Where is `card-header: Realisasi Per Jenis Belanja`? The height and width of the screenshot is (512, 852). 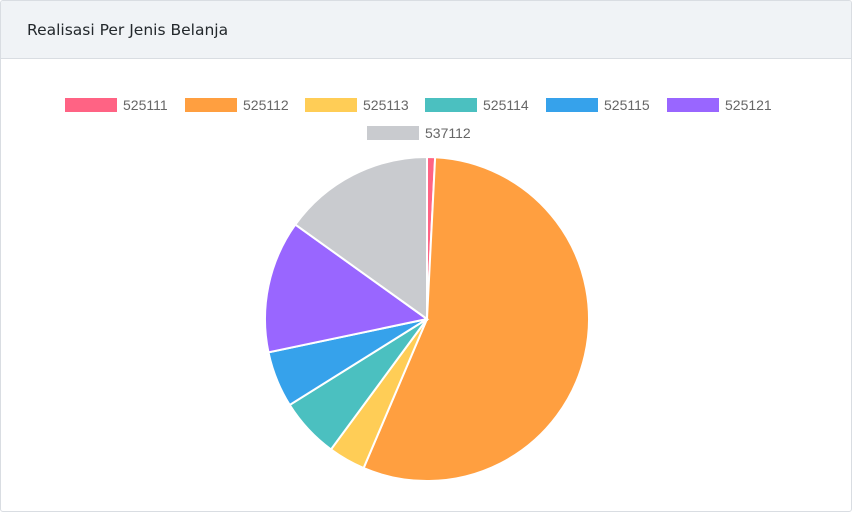
card-header: Realisasi Per Jenis Belanja is located at coordinates (426, 30).